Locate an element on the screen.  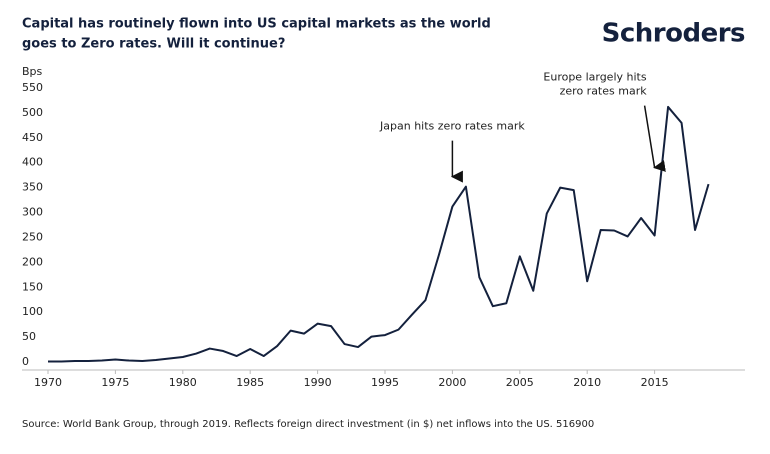
y-tick-label: 100 is located at coordinates (32, 311).